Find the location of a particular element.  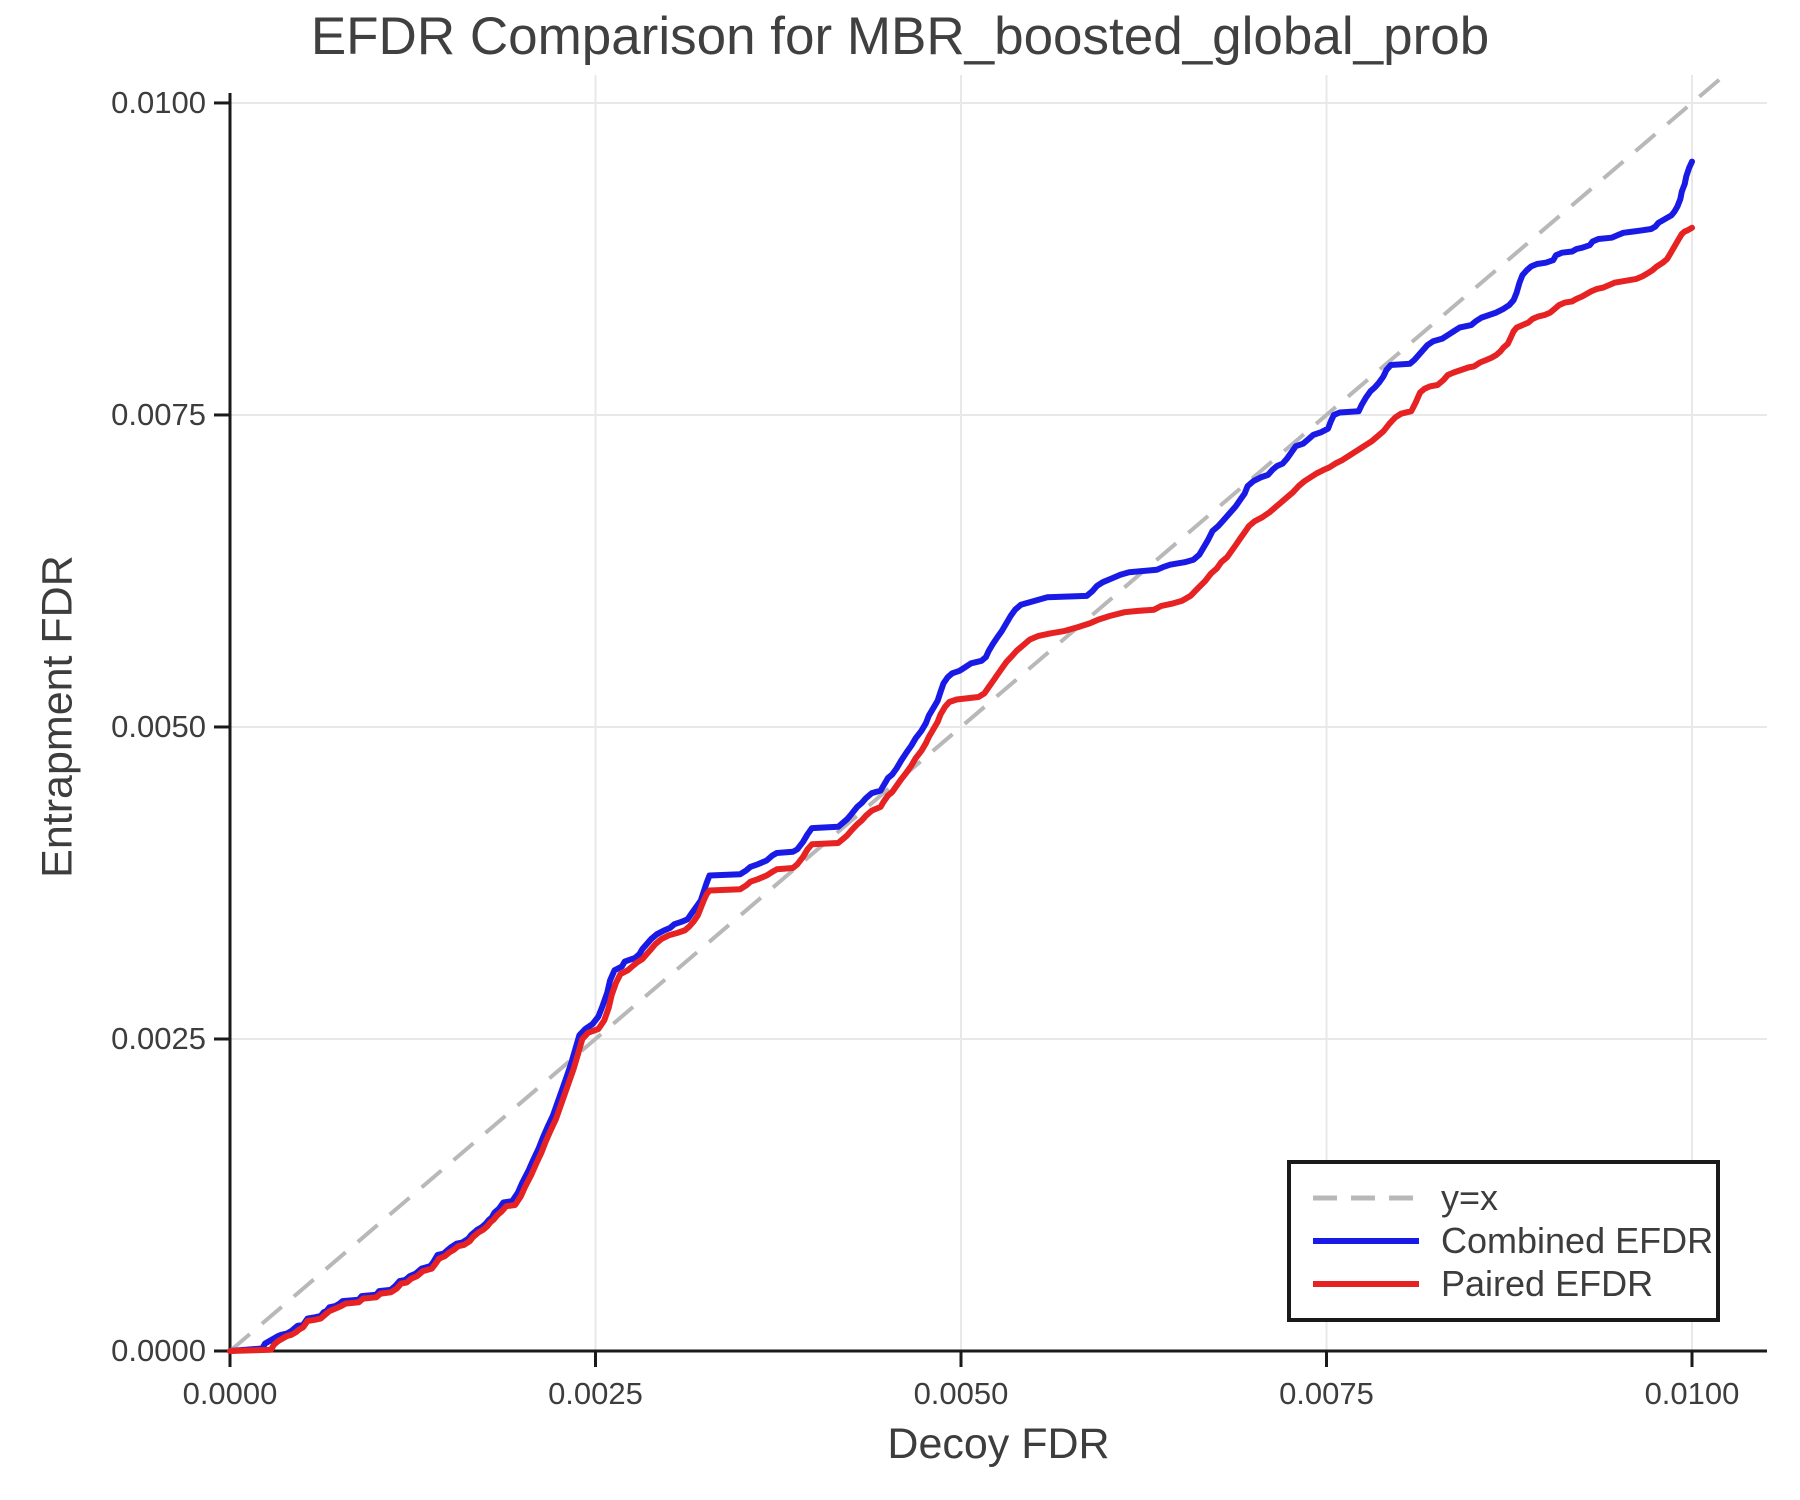

y-tick-label: 0.0025 is located at coordinates (158, 1038).